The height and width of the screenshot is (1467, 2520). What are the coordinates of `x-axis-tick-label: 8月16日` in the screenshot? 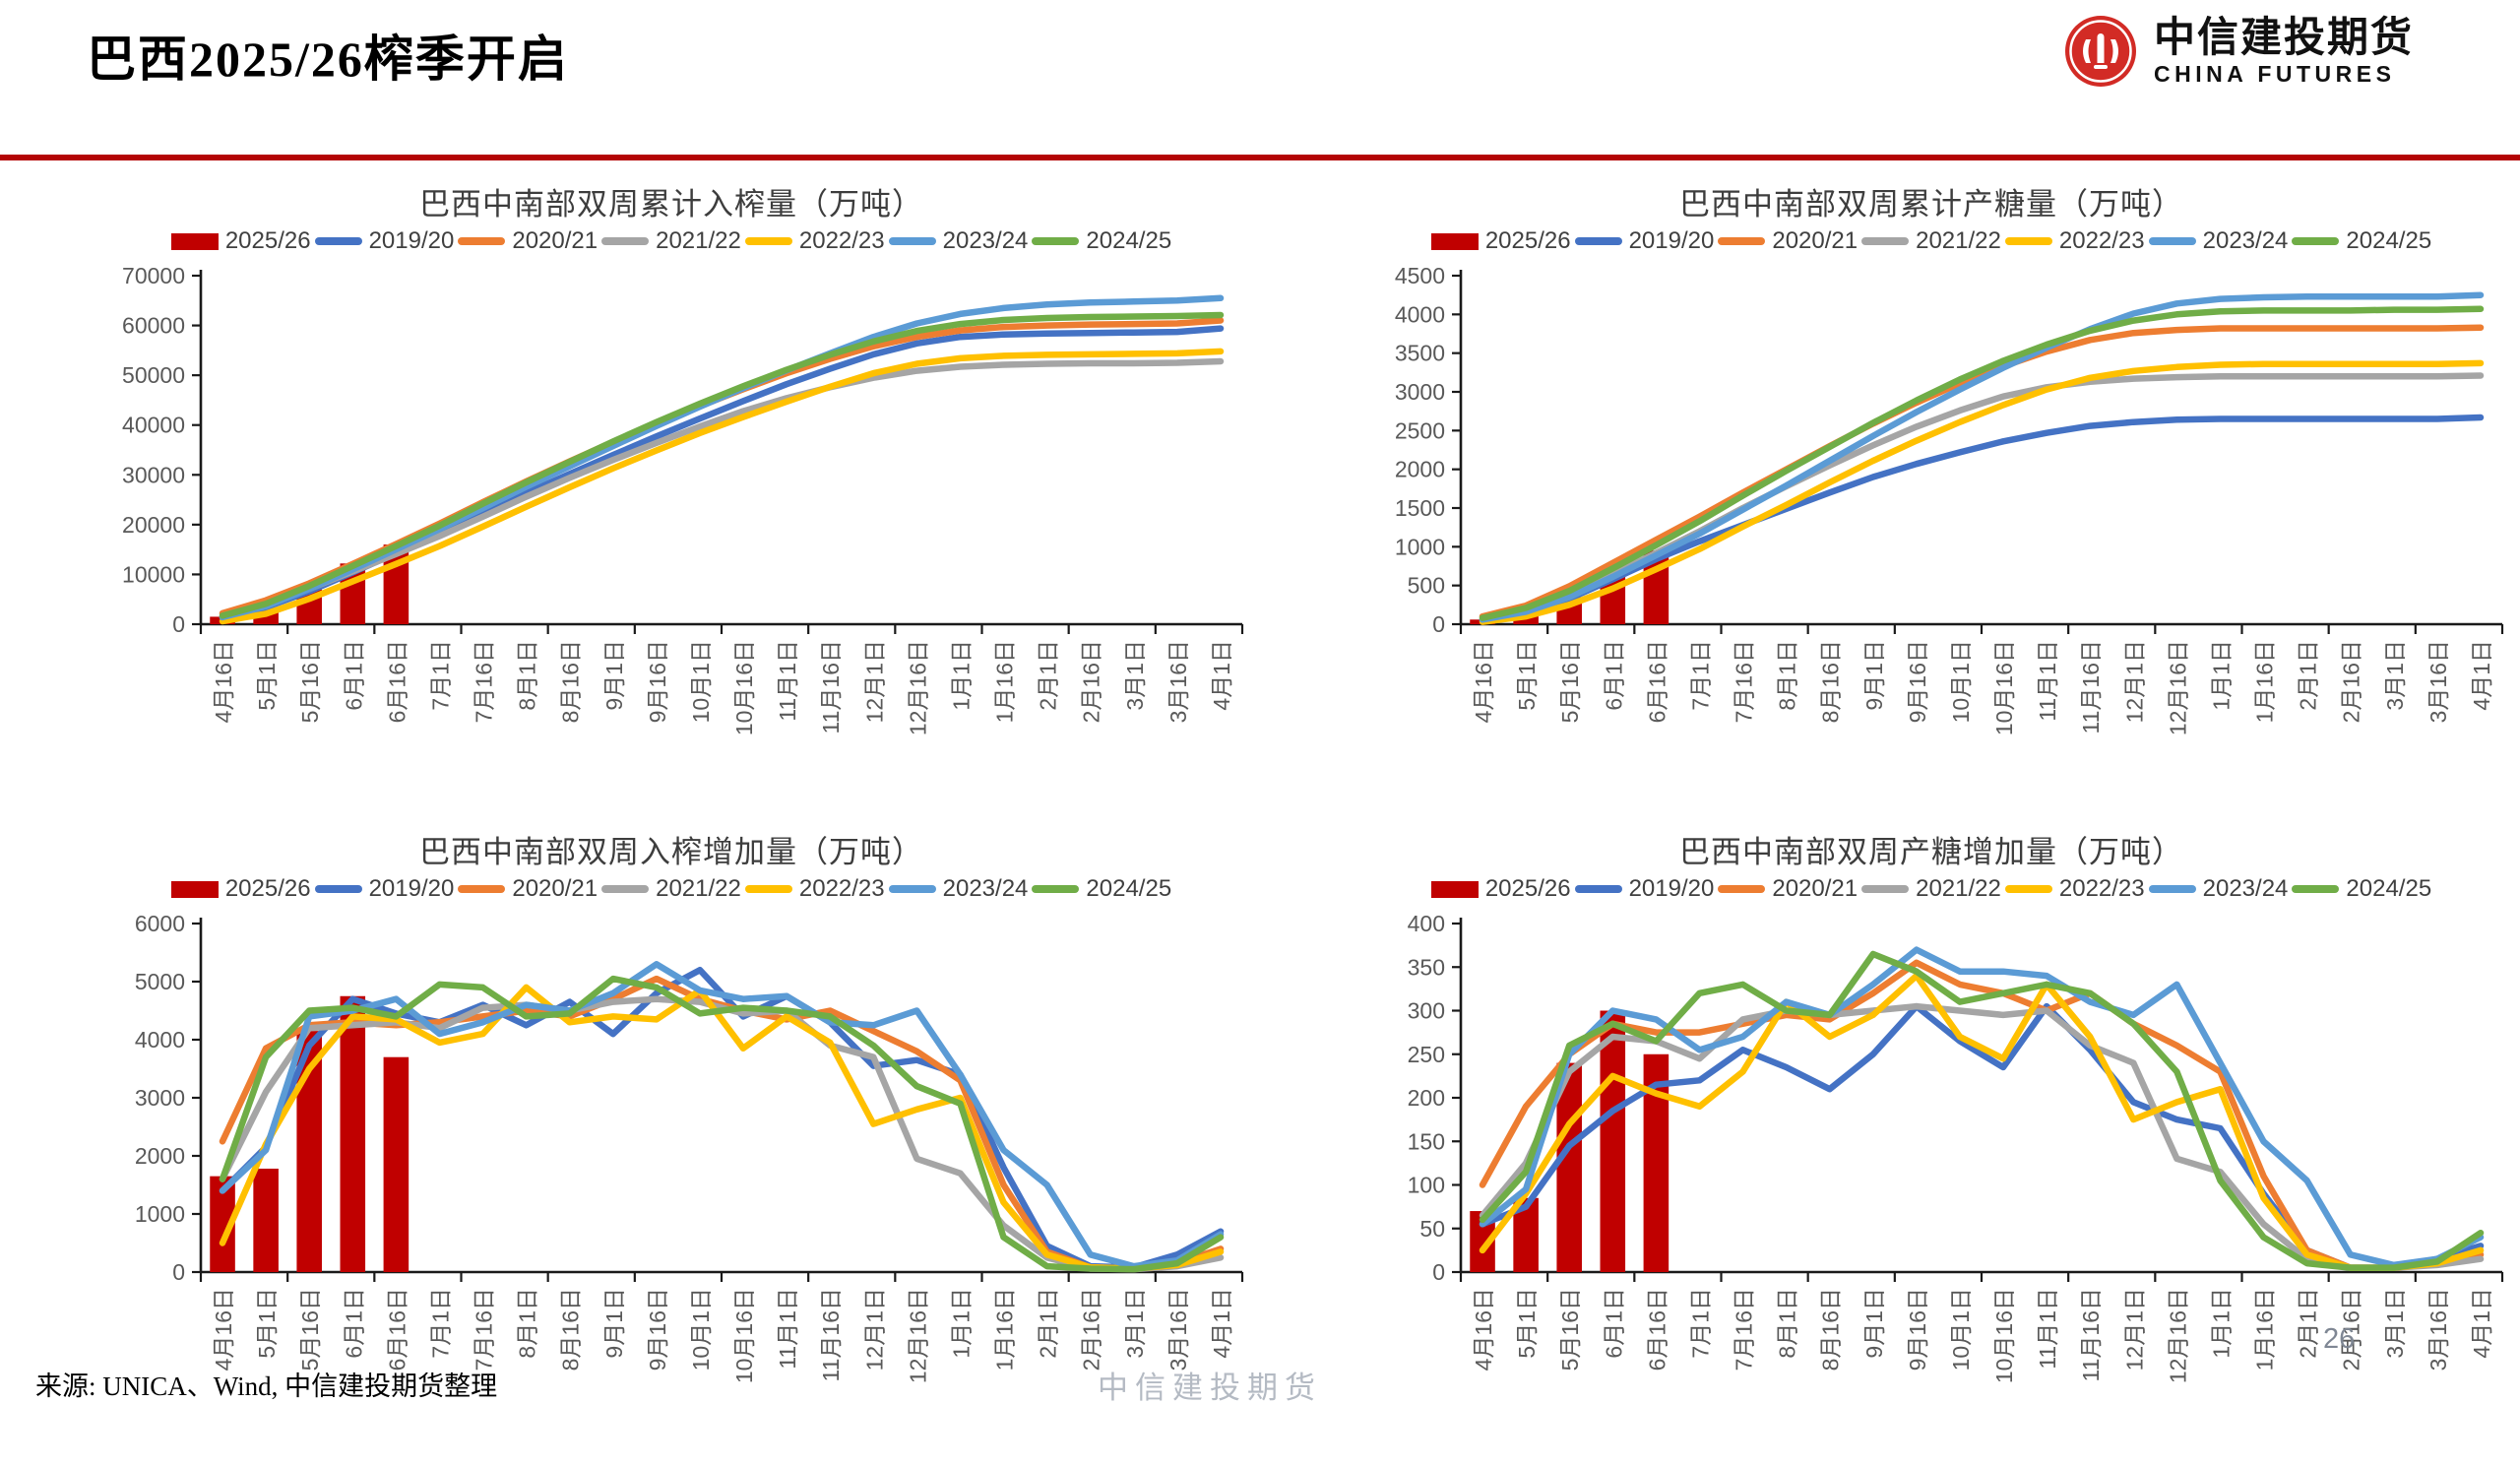 It's located at (571, 1329).